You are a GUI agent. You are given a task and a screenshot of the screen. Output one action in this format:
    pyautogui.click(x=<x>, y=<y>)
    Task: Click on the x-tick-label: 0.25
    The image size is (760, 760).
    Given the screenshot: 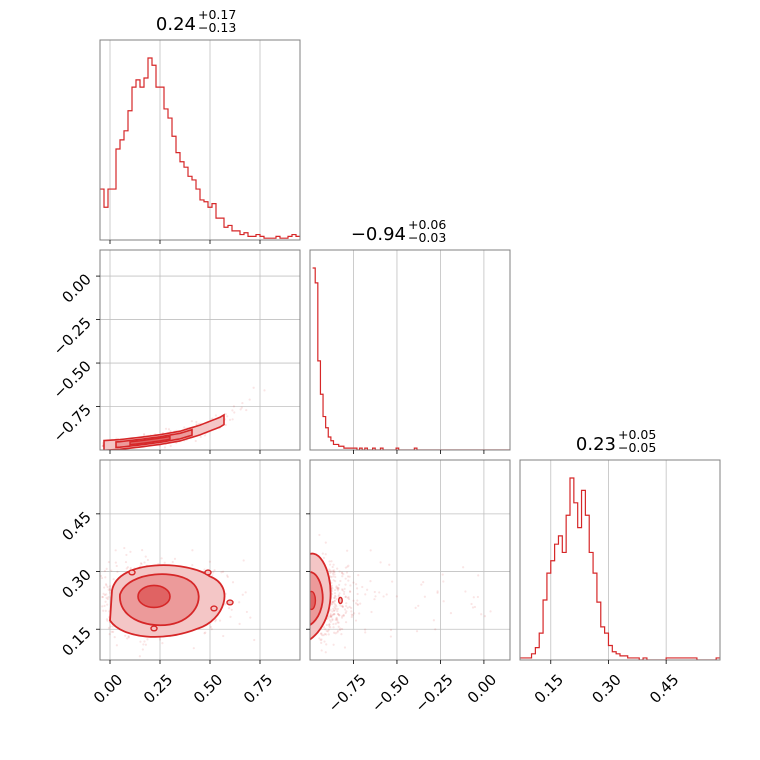 What is the action you would take?
    pyautogui.click(x=158, y=689)
    